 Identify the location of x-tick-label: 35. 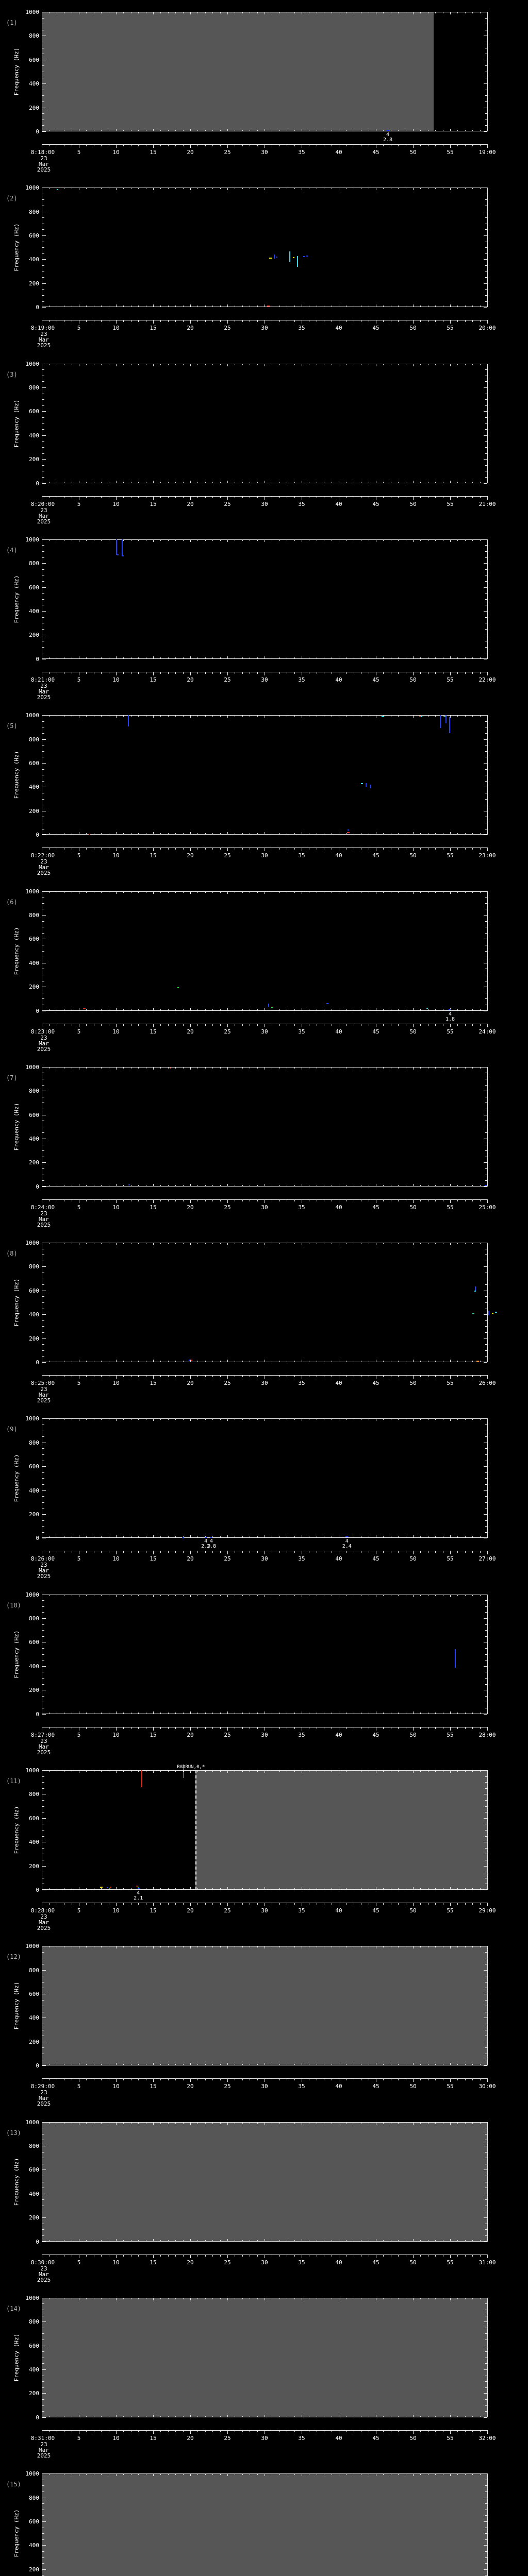
(301, 2438).